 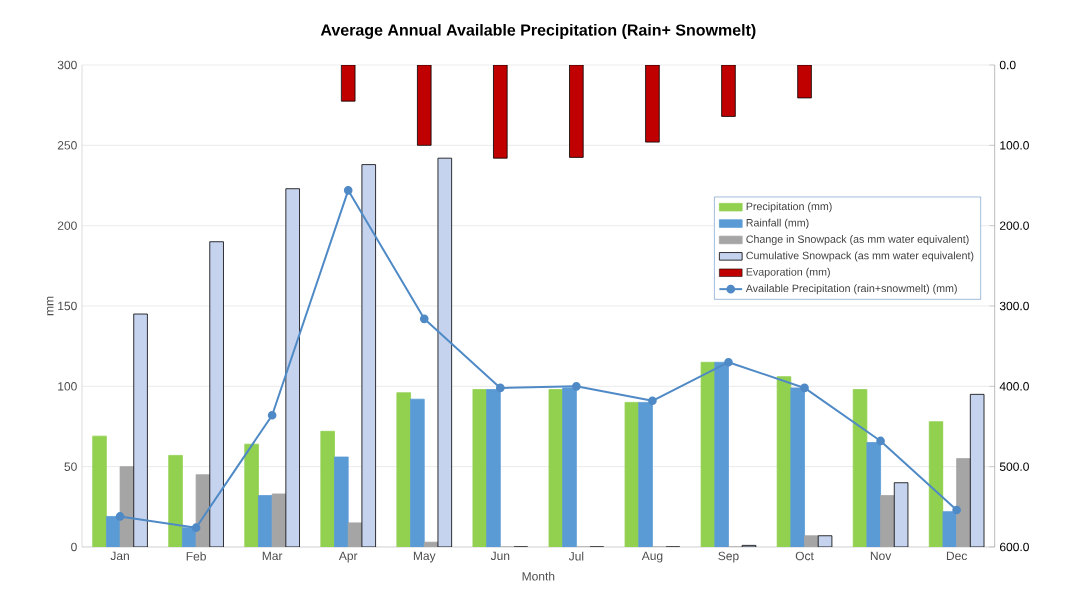 I want to click on legend-label: Available Precipitation (rain+snowmelt) (mm), so click(x=851, y=289).